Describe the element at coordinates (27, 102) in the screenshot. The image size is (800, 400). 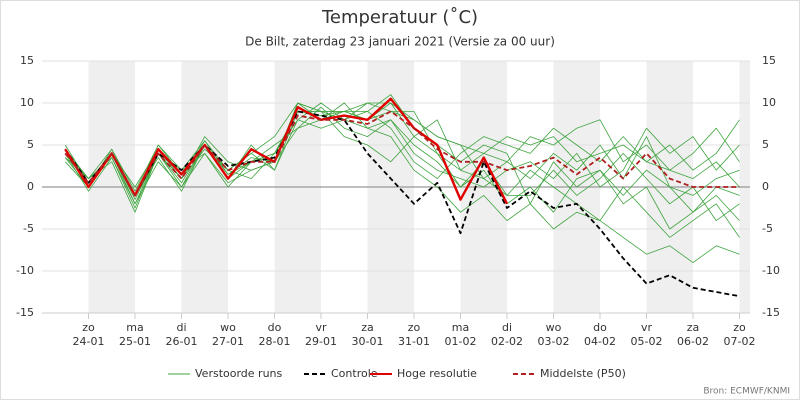
I see `y-tick-label: 10` at that location.